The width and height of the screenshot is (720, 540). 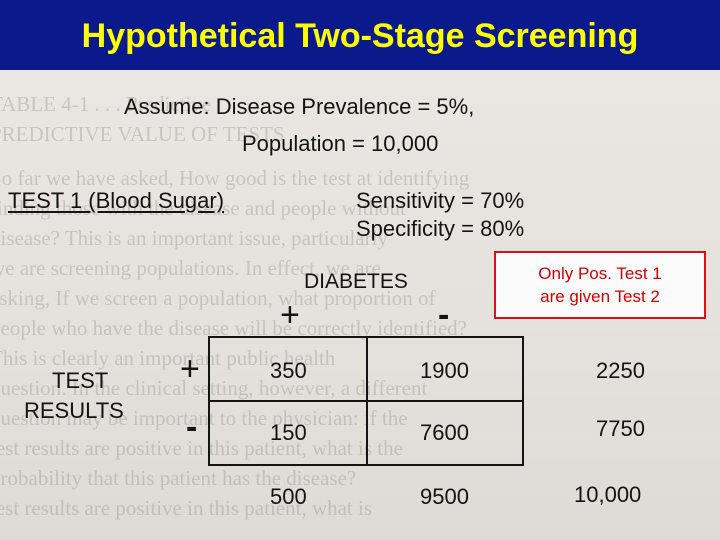 I want to click on grand-total: 10,000, so click(x=608, y=494).